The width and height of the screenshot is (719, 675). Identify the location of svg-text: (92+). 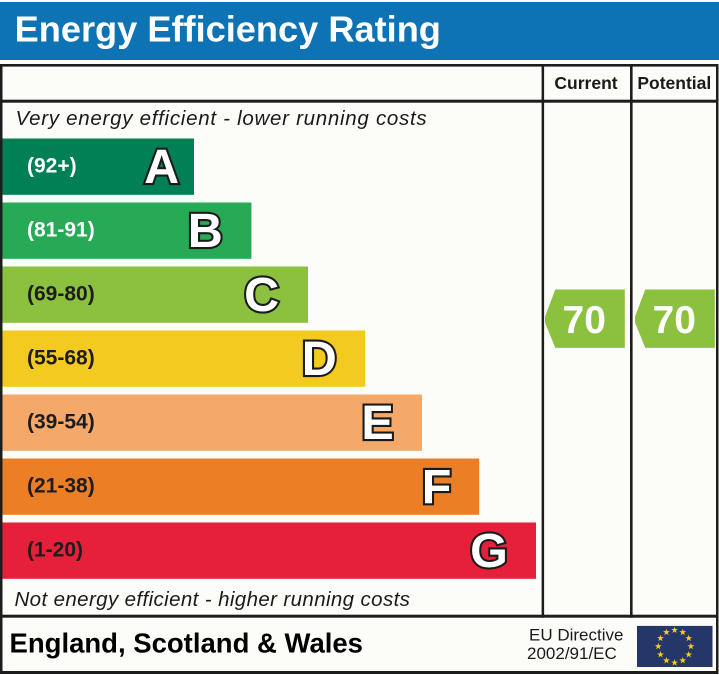
(52, 166).